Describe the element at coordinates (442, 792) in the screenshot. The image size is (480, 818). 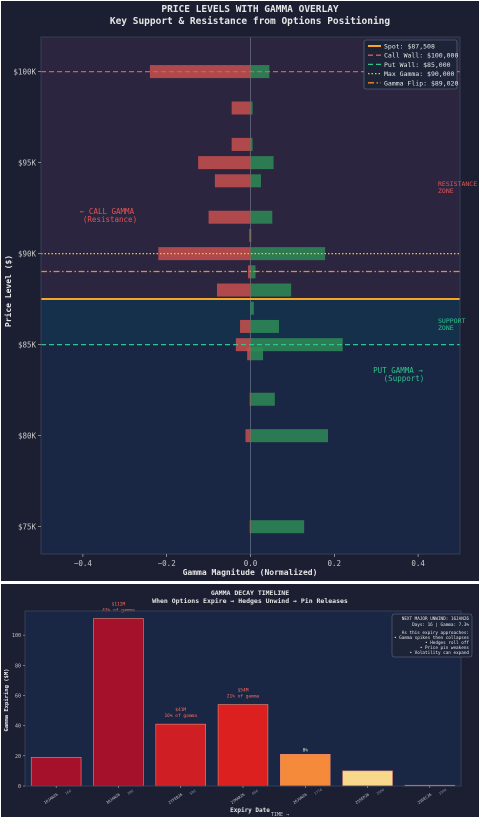
I see `x-tick-days: 359d` at that location.